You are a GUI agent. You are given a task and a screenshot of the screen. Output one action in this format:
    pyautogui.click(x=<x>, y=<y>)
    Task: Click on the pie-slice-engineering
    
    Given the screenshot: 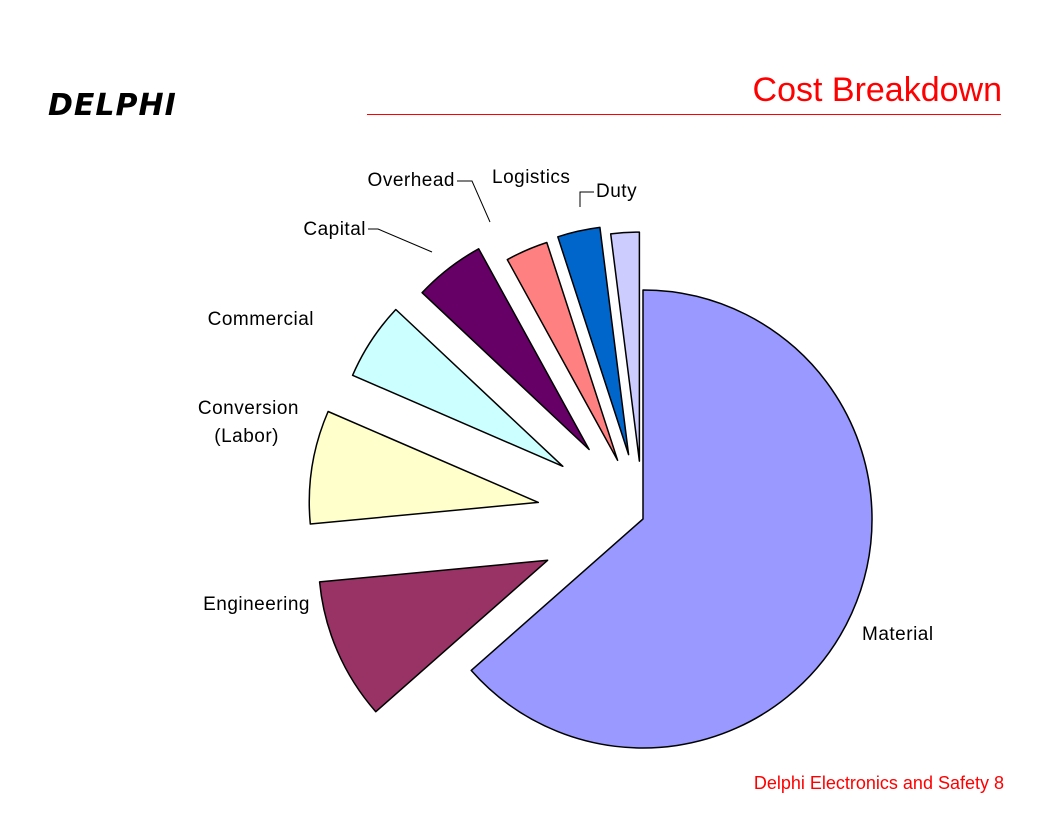 What is the action you would take?
    pyautogui.click(x=433, y=636)
    